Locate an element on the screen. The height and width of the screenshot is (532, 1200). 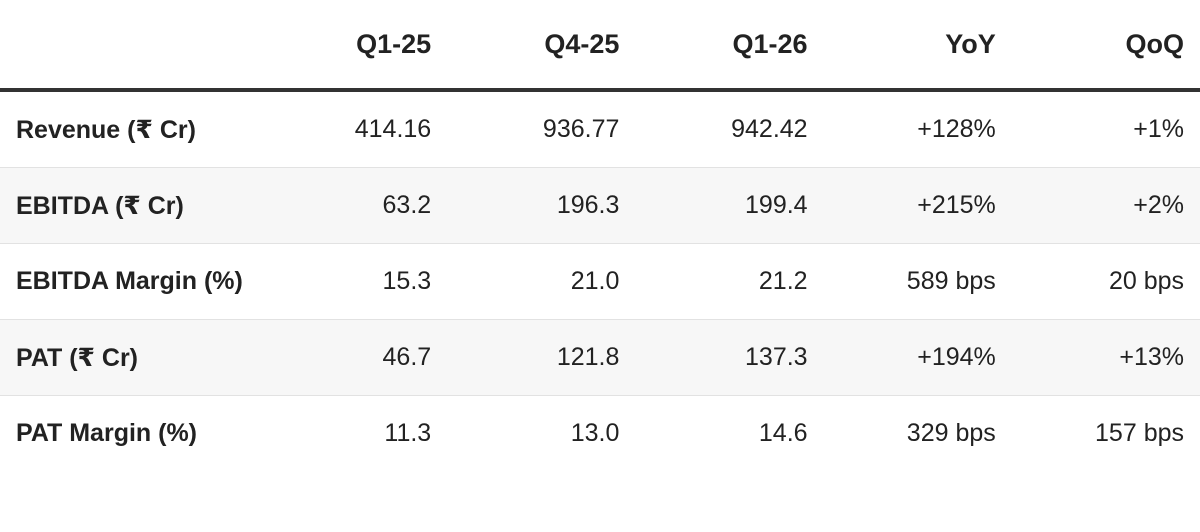
value-cell: 589 bps is located at coordinates (917, 281).